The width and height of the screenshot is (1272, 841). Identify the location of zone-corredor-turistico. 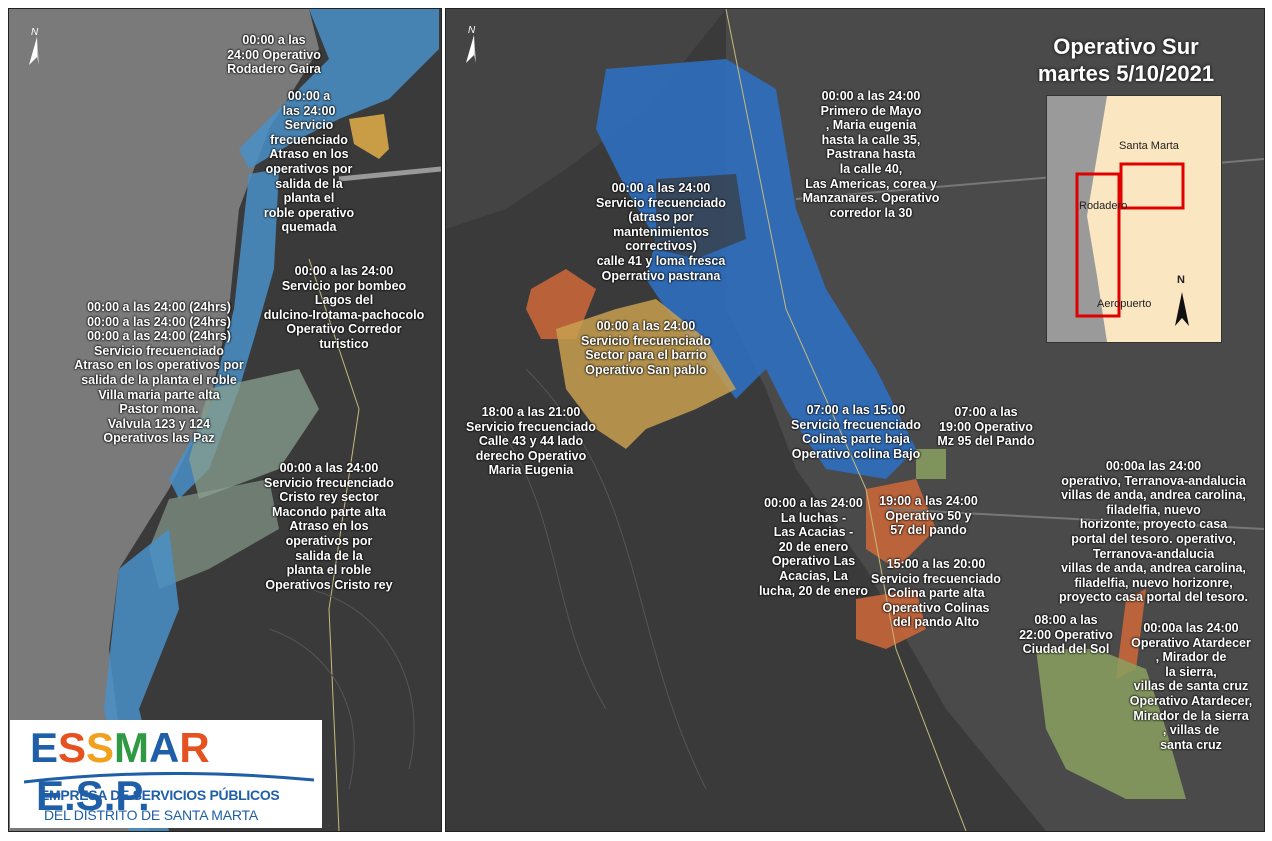
(224, 334).